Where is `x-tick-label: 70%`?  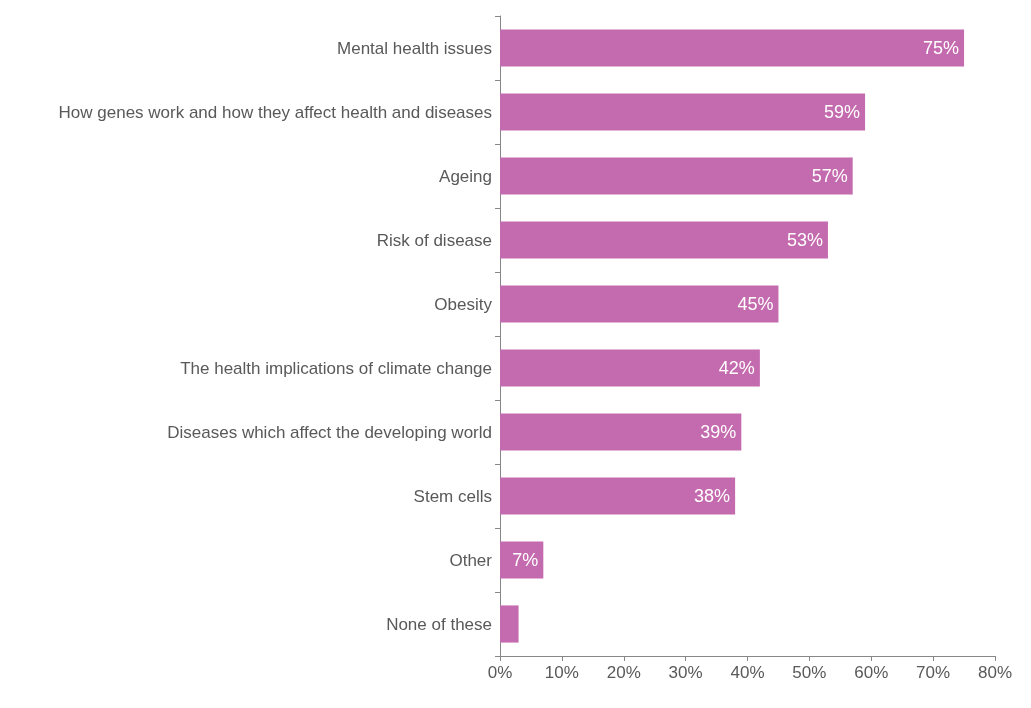 x-tick-label: 70% is located at coordinates (933, 672).